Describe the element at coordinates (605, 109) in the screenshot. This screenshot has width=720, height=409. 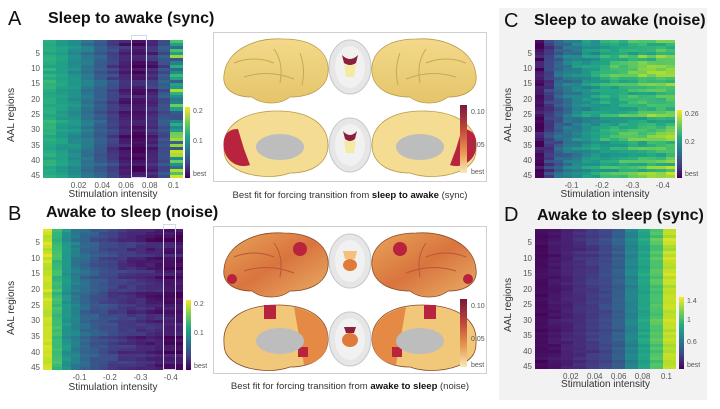
I see `heatmap-c` at that location.